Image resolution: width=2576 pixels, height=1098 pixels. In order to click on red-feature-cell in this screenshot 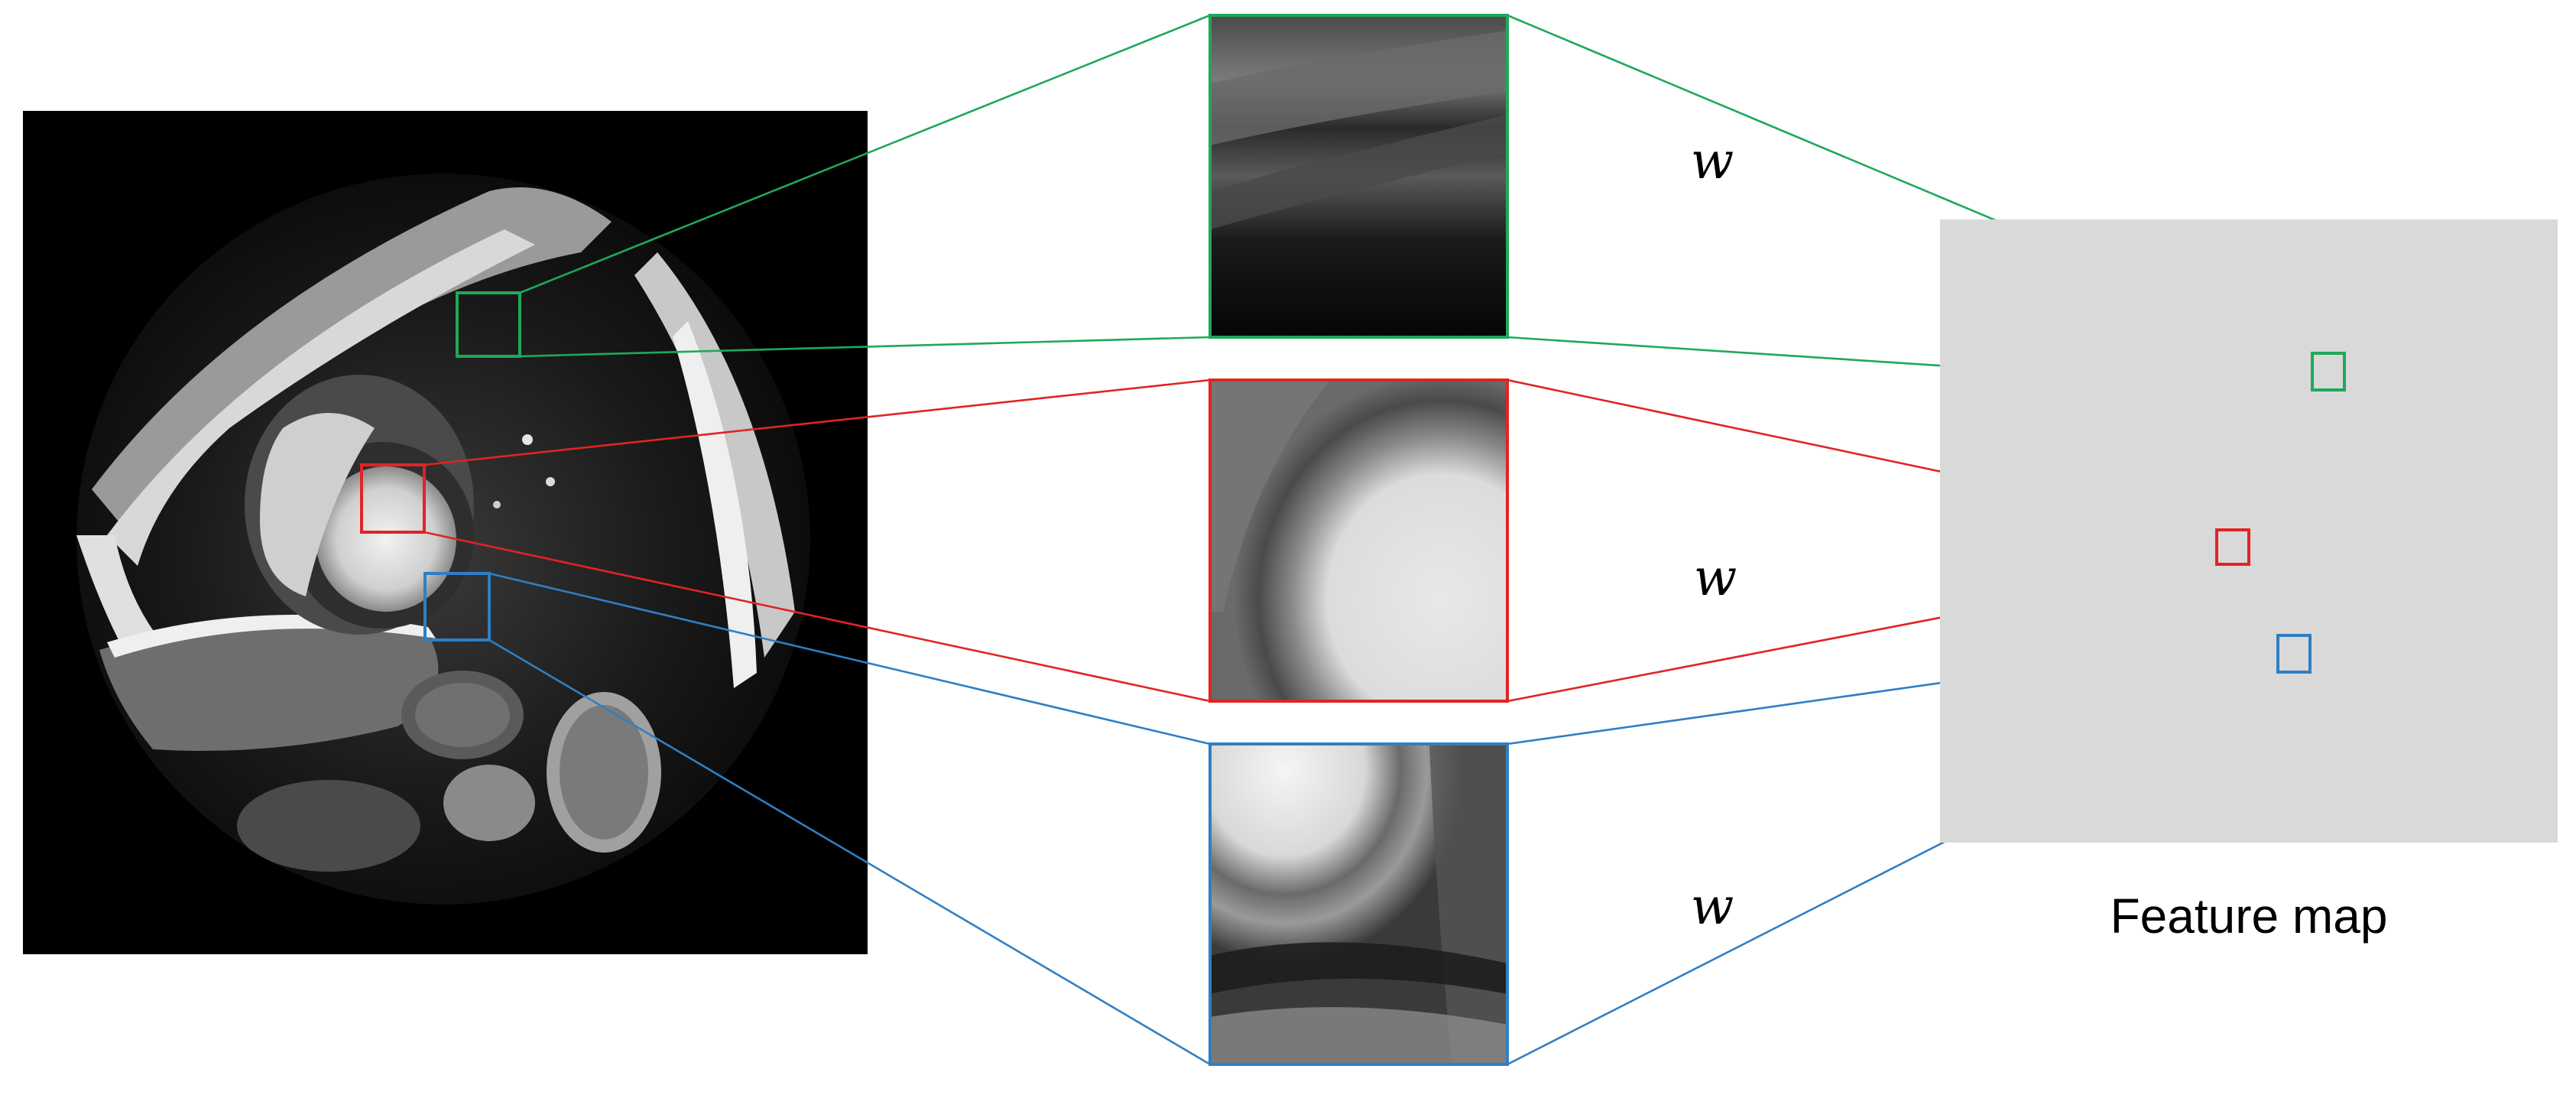, I will do `click(2232, 547)`.